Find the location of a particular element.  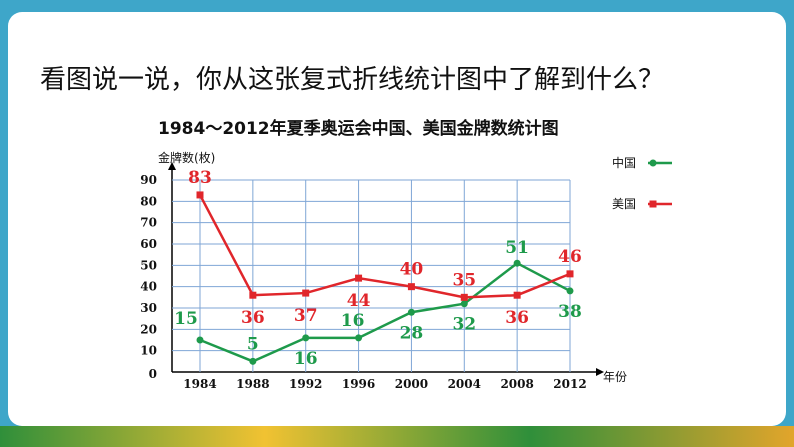

value-label: 83 is located at coordinates (200, 178).